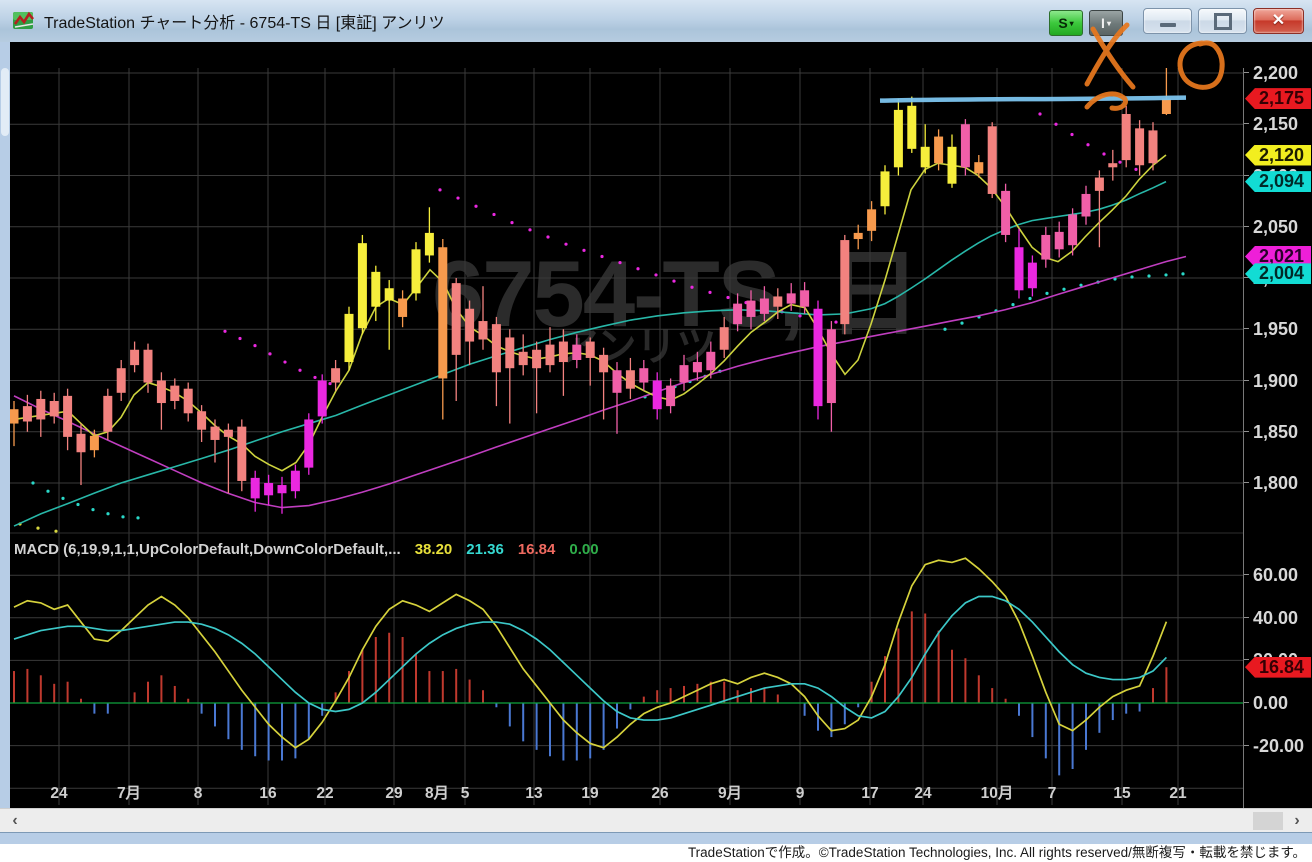  I want to click on maximize-button, so click(1222, 21).